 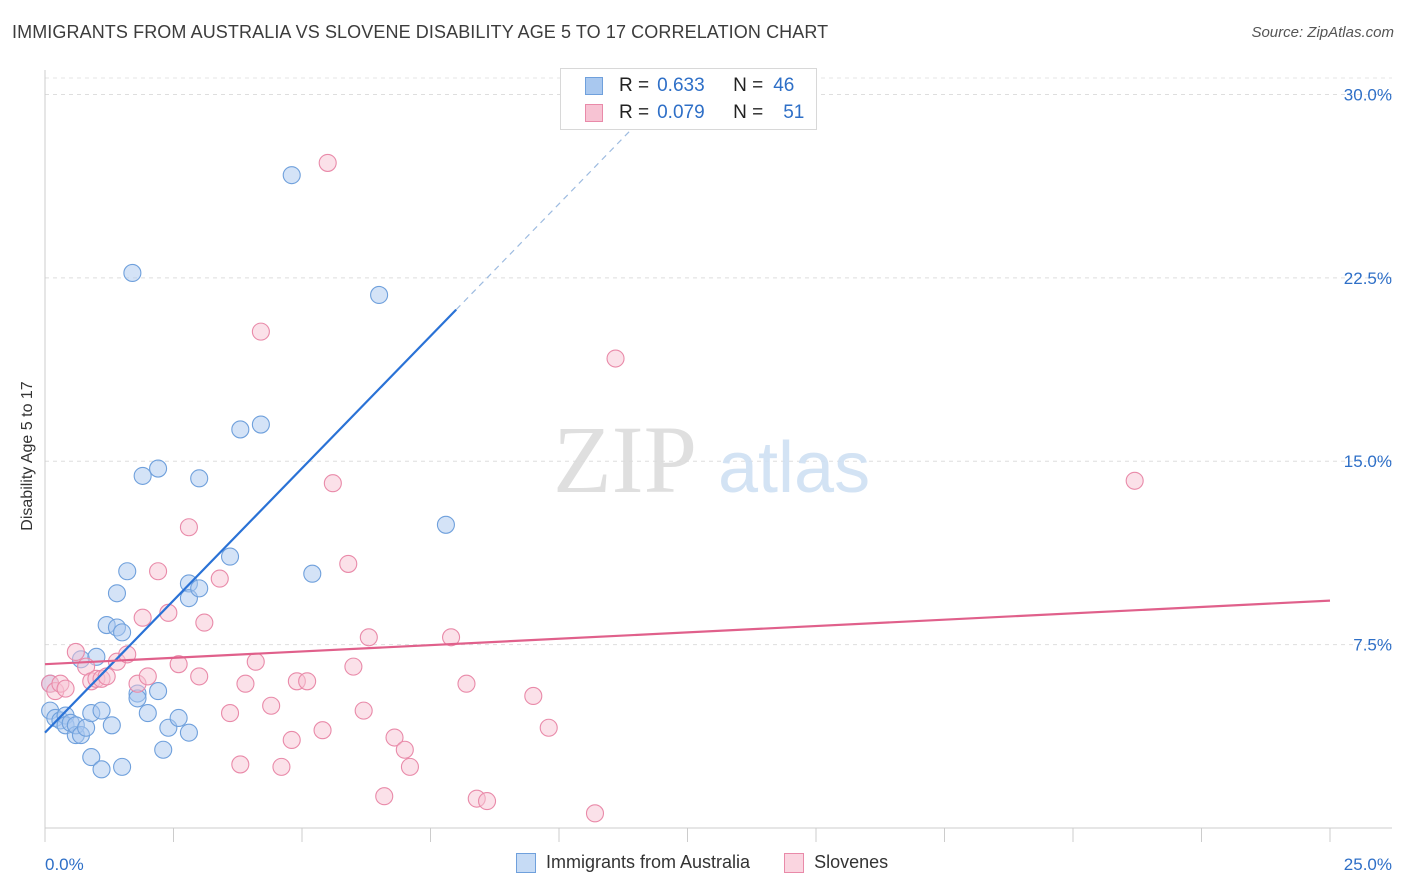 I want to click on x-tick-label: 0.0%, so click(x=64, y=864).